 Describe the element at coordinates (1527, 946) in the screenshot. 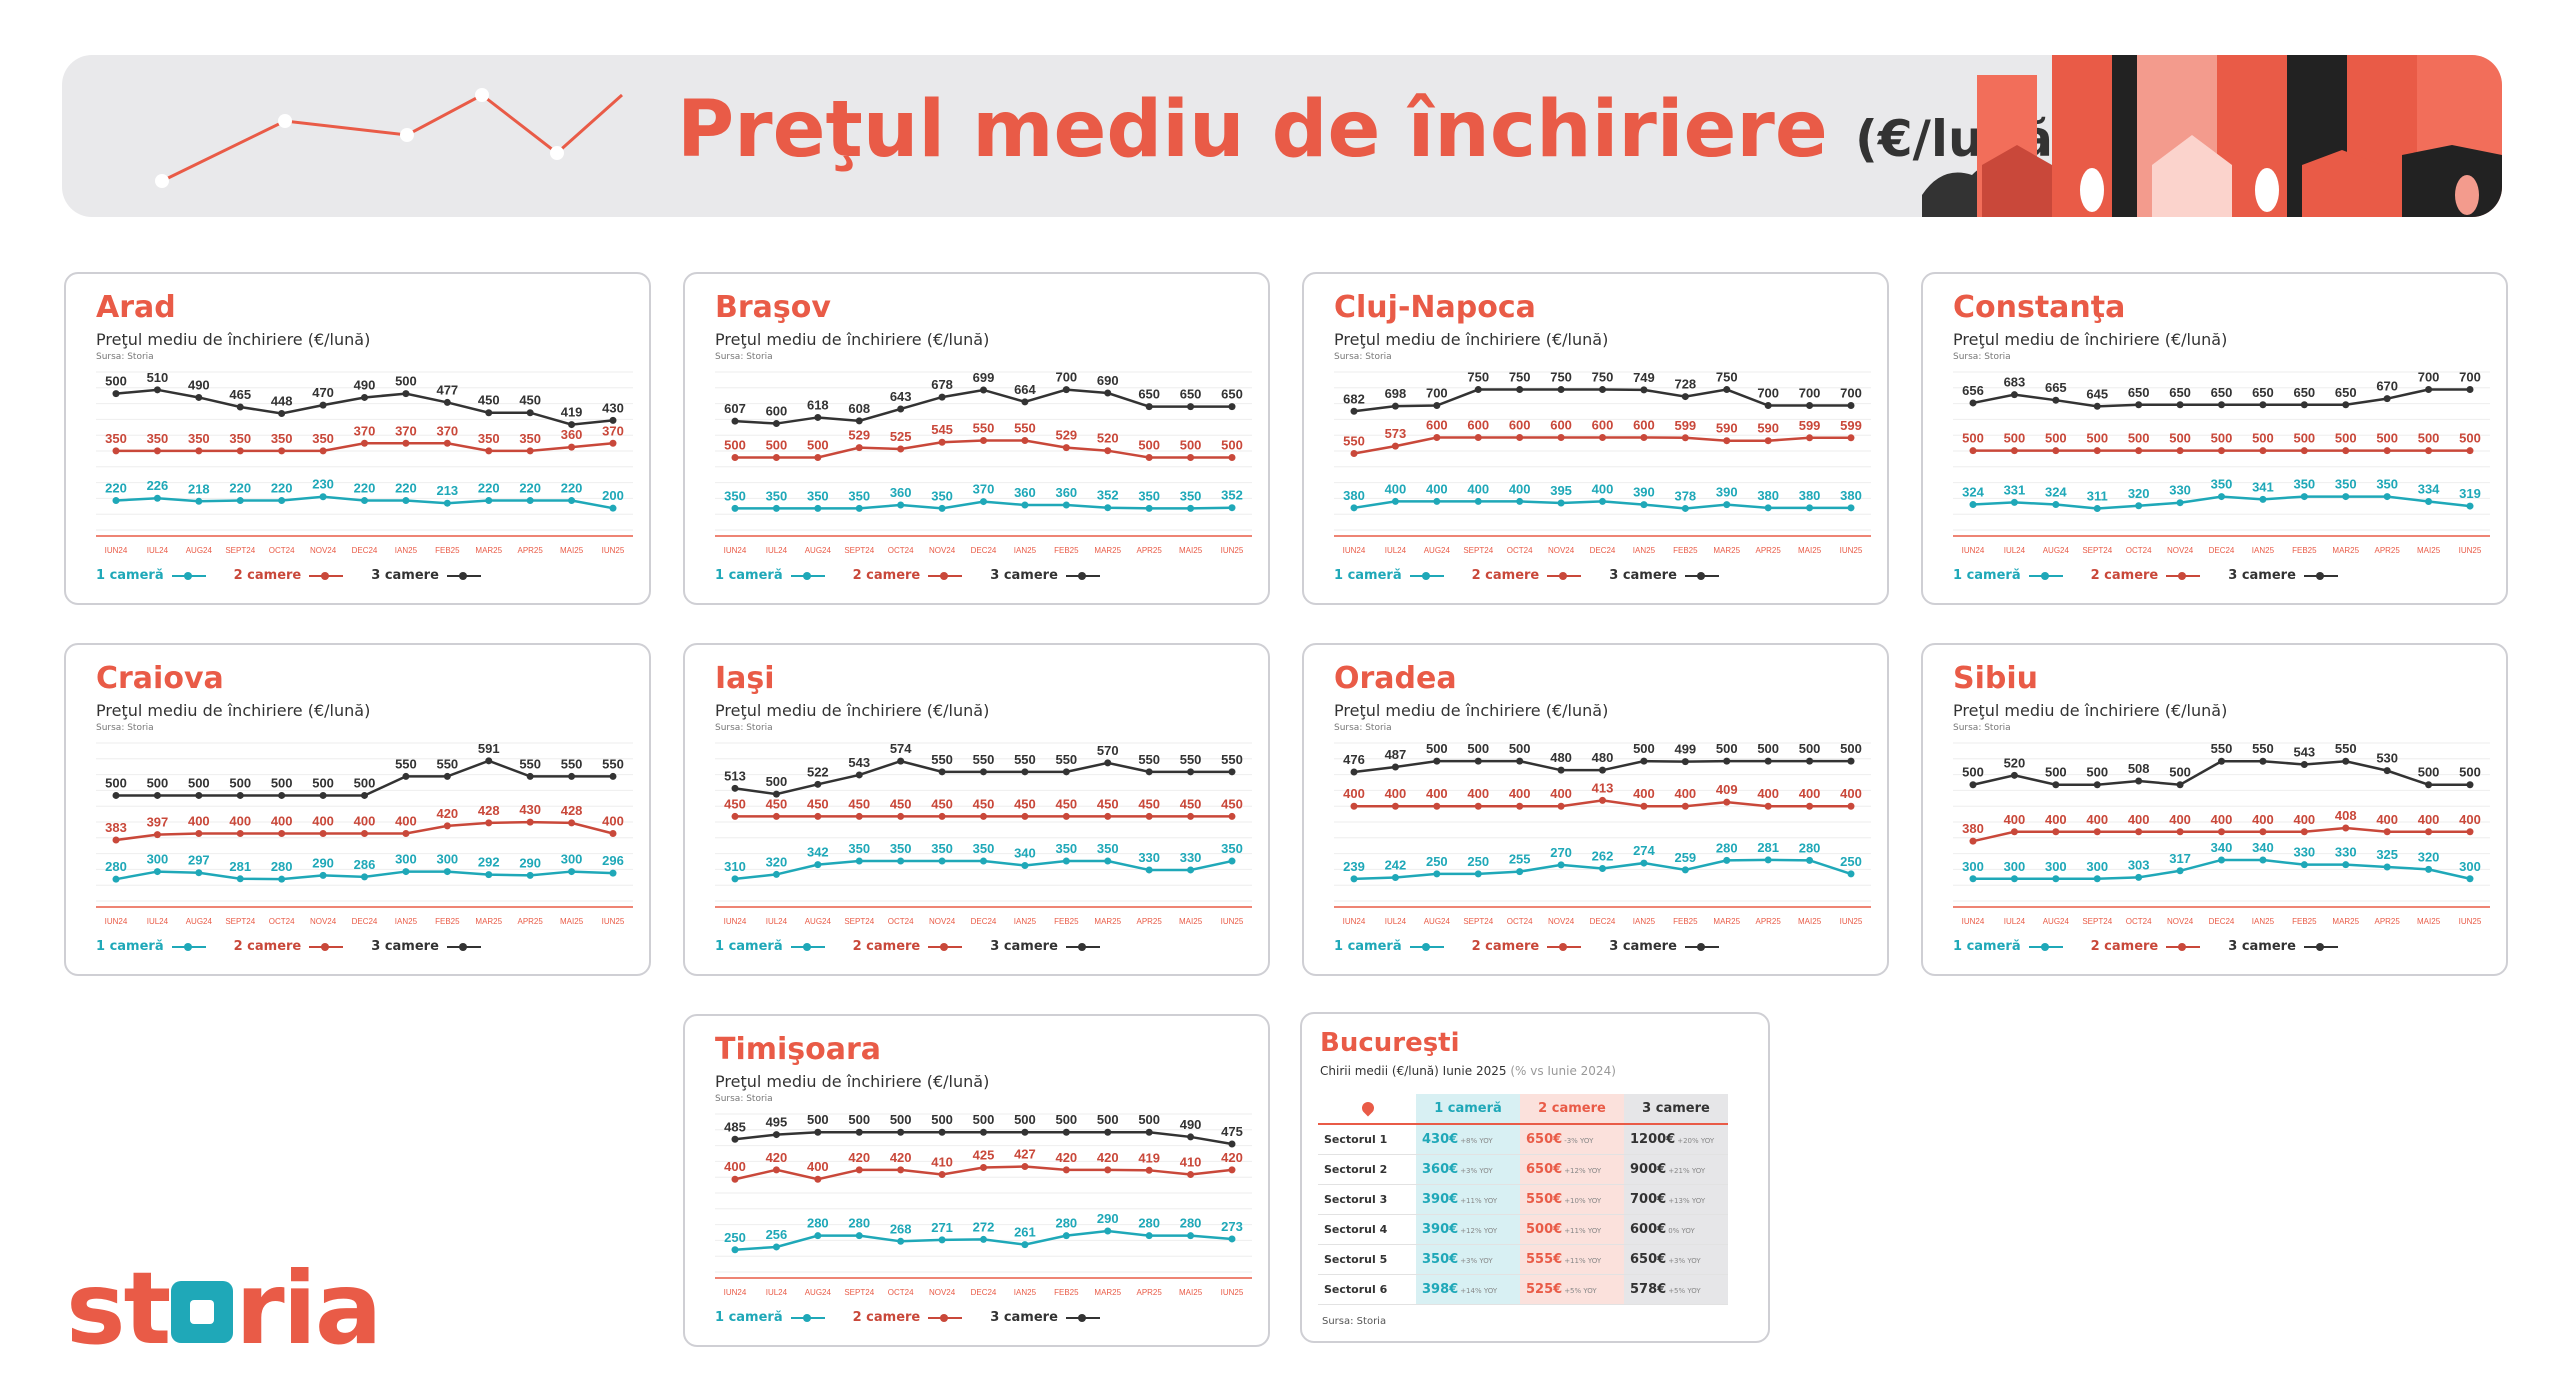

I see `legend-item-2: 2 camere` at that location.